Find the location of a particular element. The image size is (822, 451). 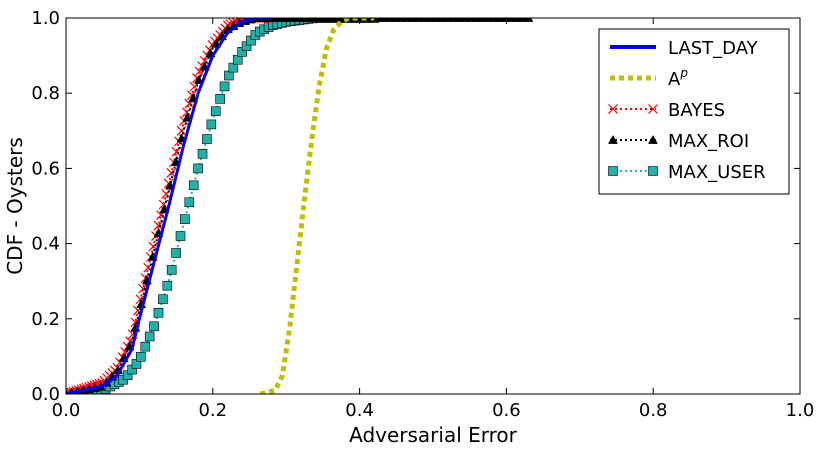

legend-item: MAX_USER is located at coordinates (687, 172).